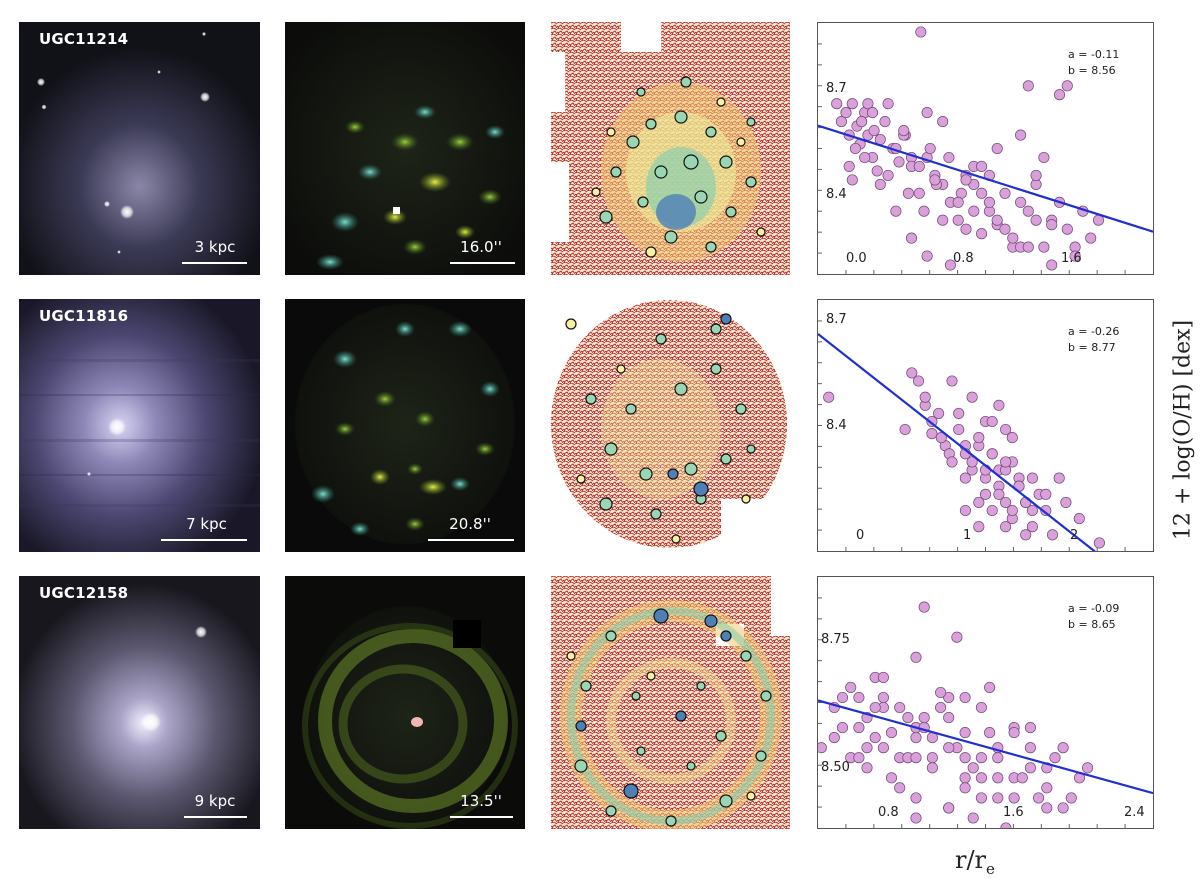 The height and width of the screenshot is (891, 1200). I want to click on galaxy-image-ugc11816: UGC11816 7 kpc, so click(139, 425).